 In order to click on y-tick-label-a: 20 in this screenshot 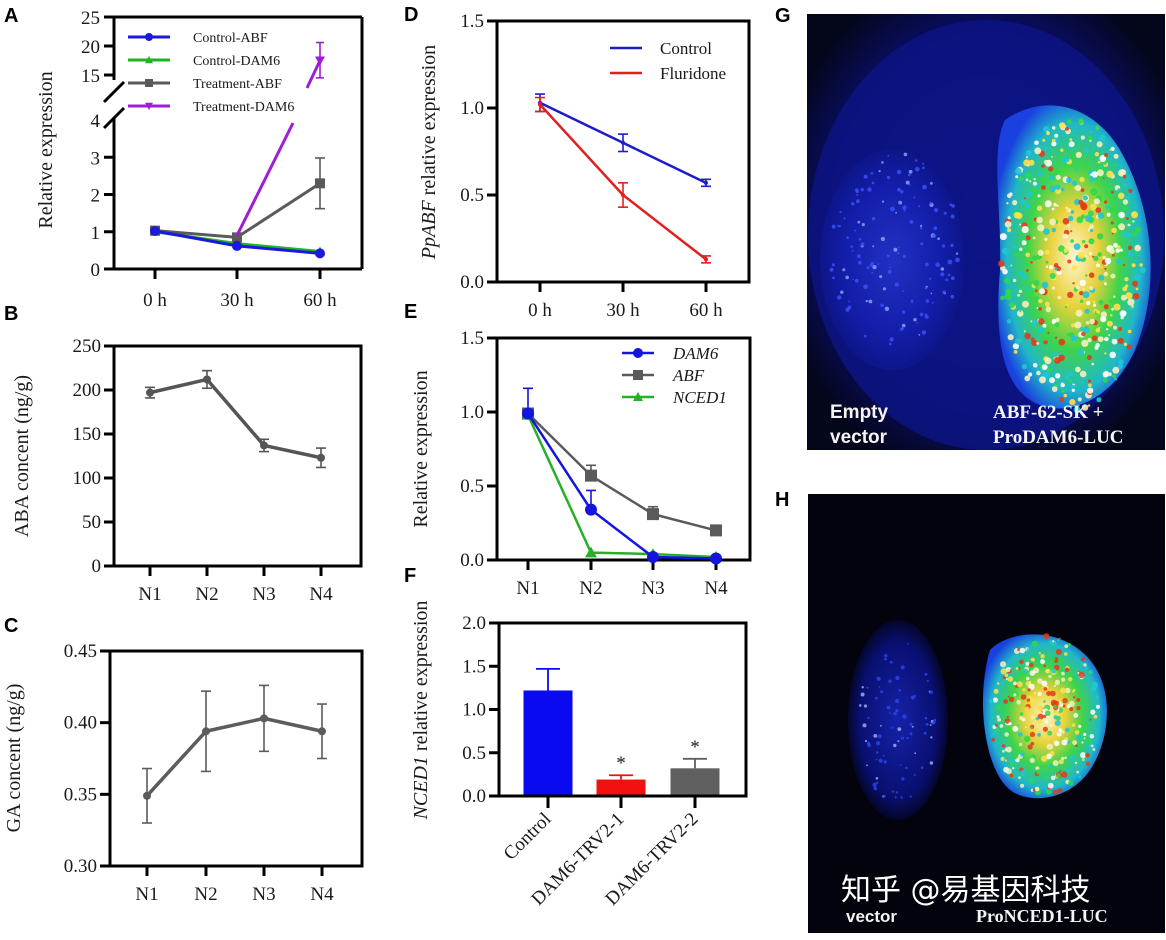, I will do `click(90, 47)`.